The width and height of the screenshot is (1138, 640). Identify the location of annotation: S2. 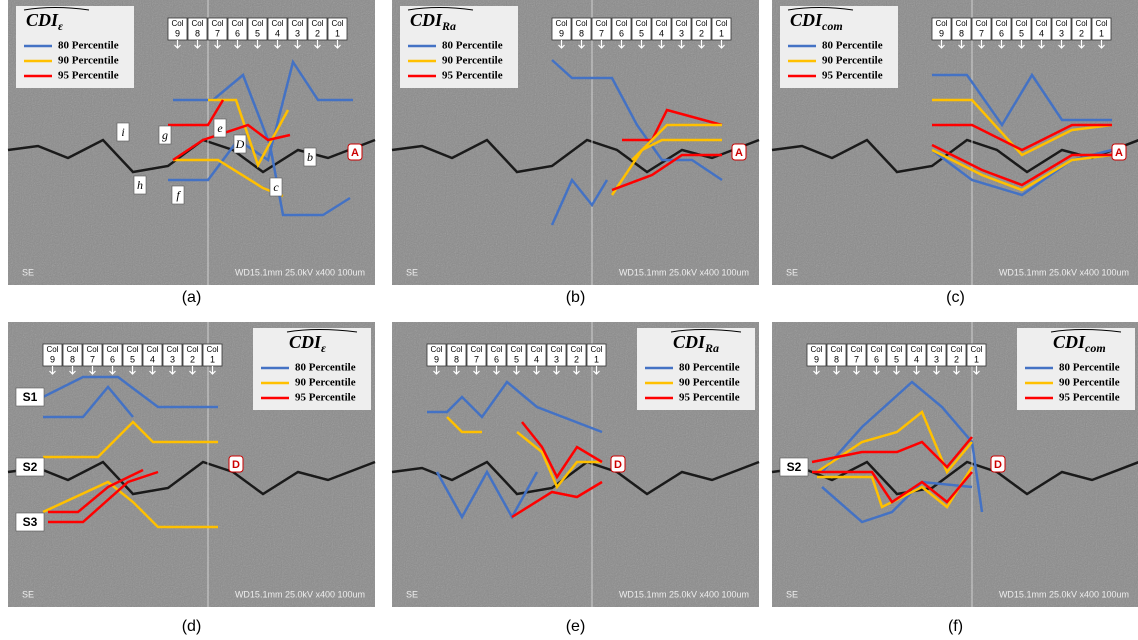
(30, 467).